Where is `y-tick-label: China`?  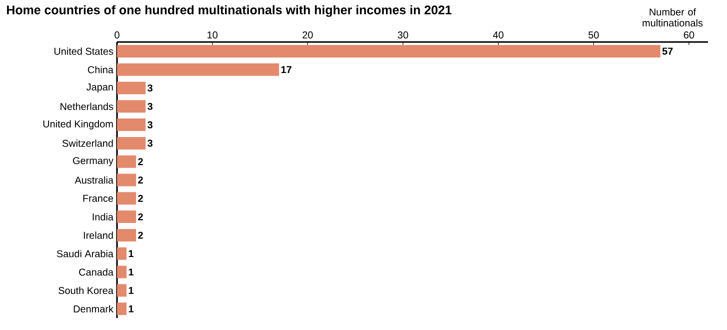 y-tick-label: China is located at coordinates (101, 70).